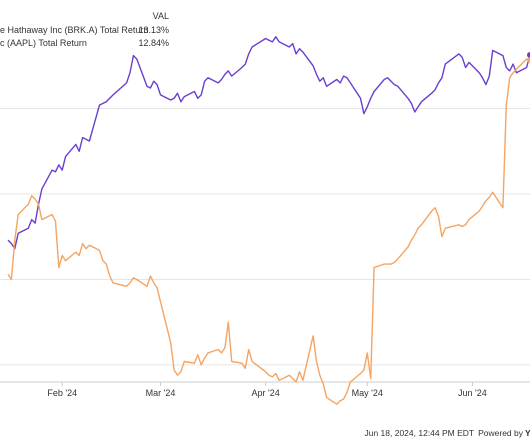 Image resolution: width=530 pixels, height=442 pixels. I want to click on x-axis-ticks: Feb '24 Mar '24 Apr '24 May '24 Jun '24, so click(267, 390).